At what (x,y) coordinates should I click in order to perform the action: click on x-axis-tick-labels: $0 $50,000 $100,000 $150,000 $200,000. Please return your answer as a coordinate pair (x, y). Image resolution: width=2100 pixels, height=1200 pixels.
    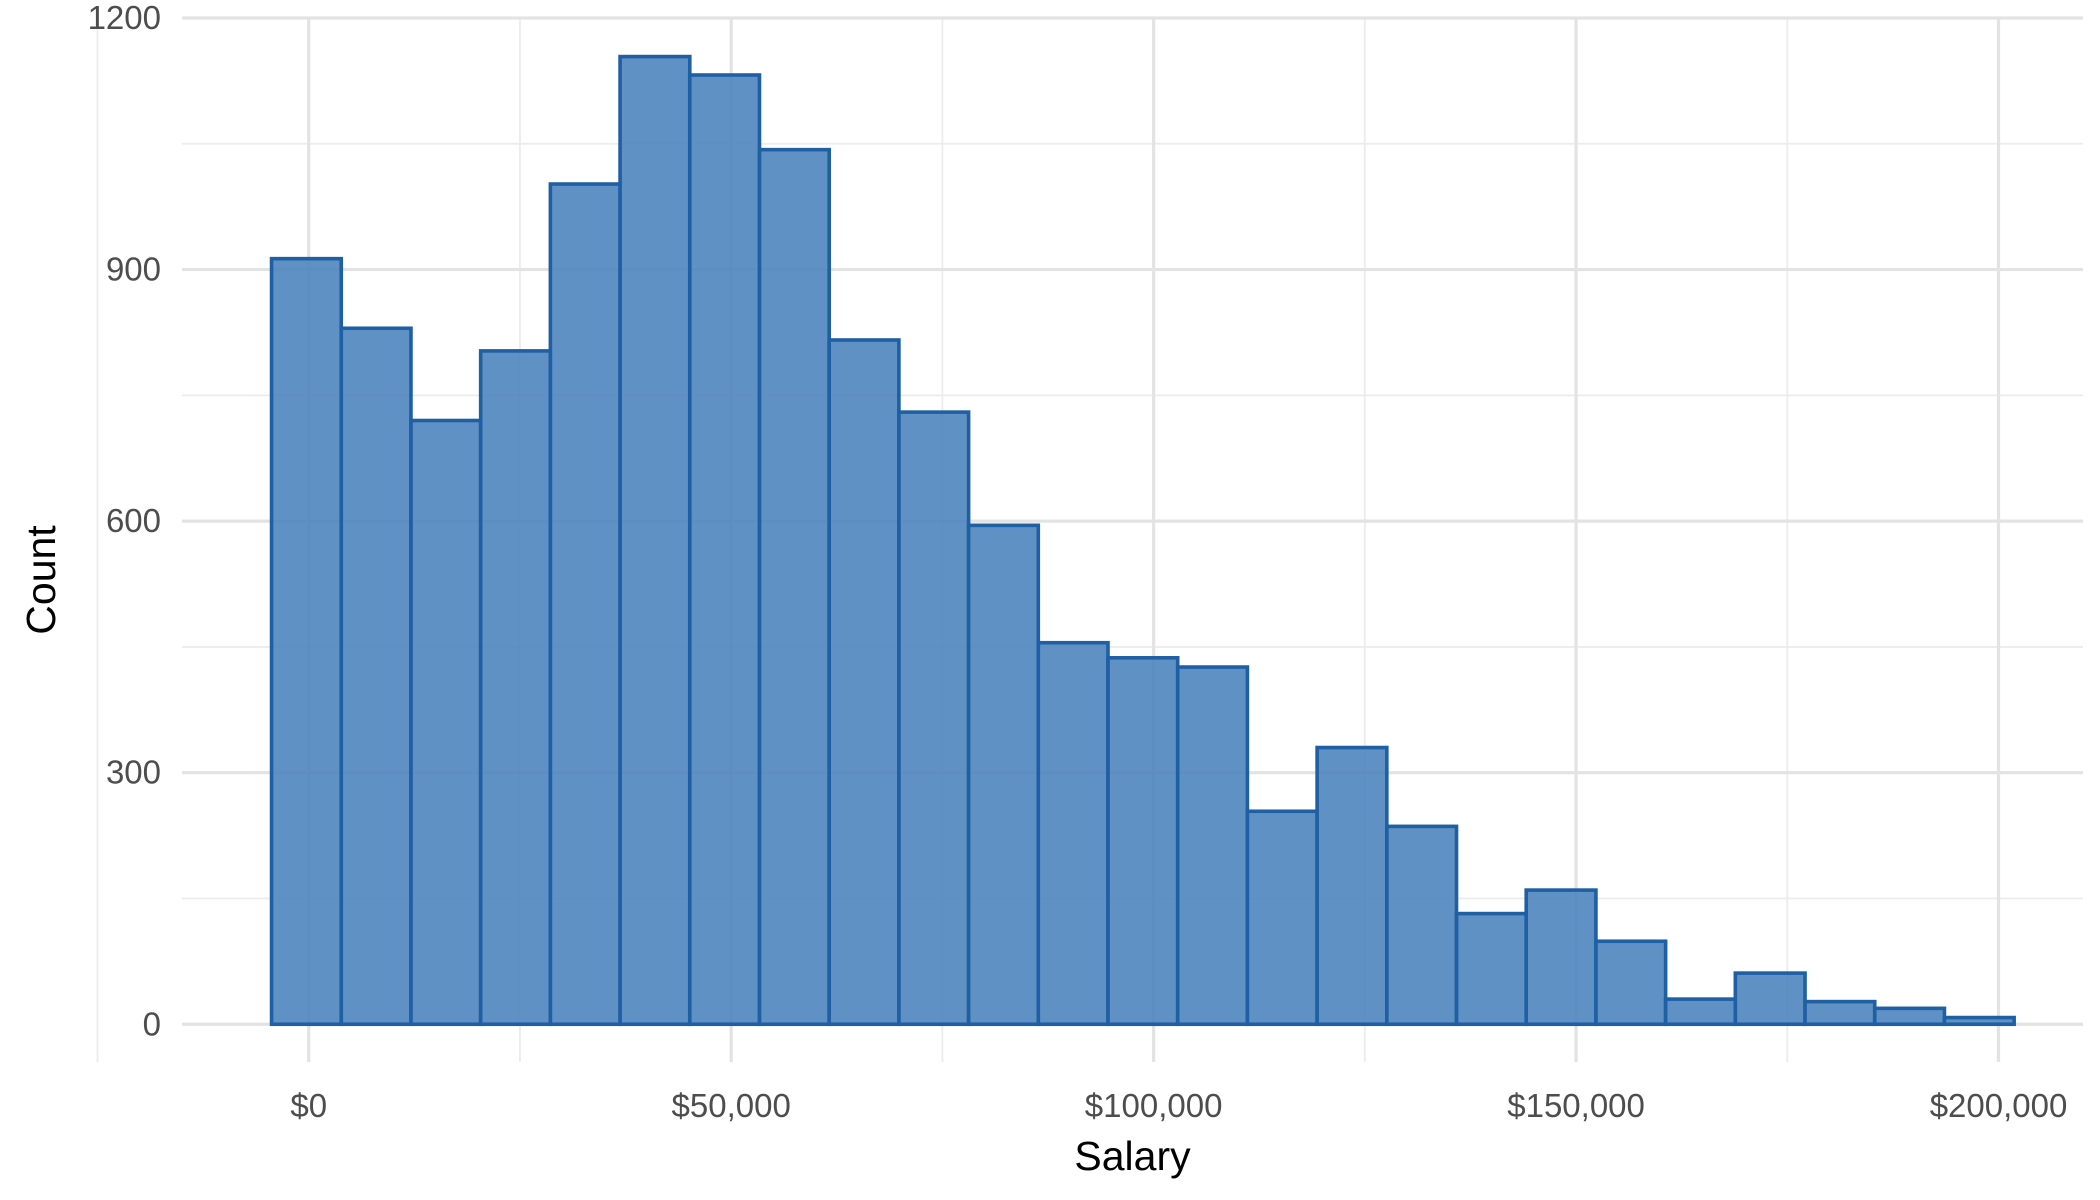
    Looking at the image, I should click on (1178, 1105).